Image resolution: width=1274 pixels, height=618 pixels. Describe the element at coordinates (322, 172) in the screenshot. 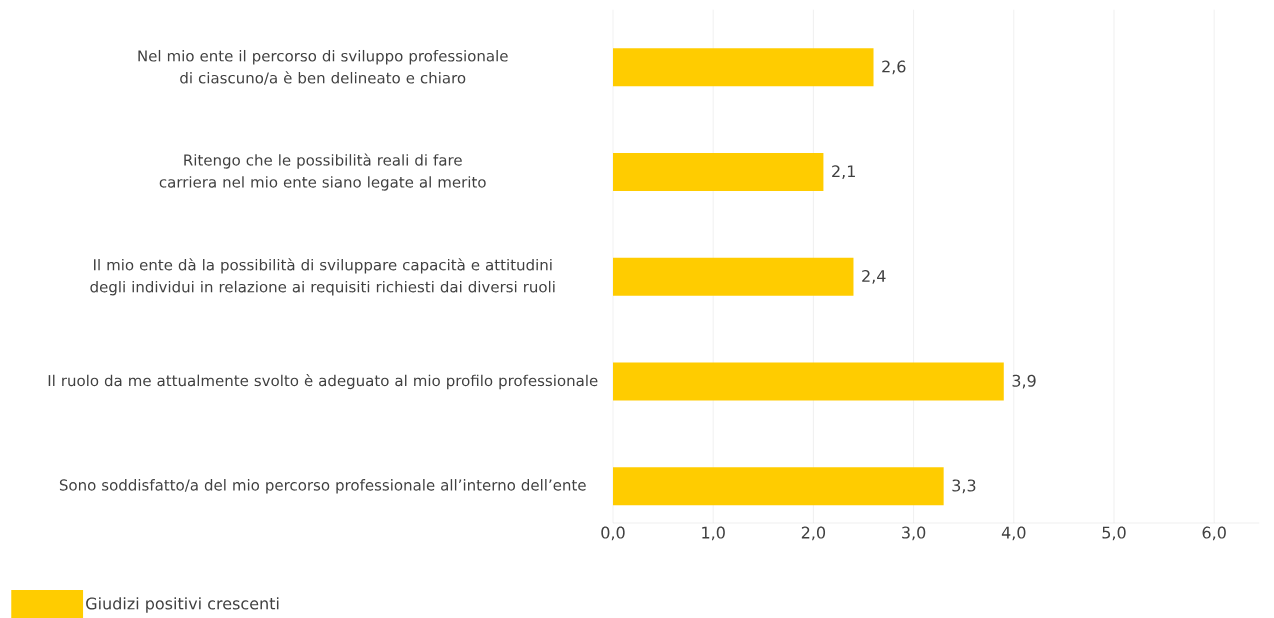

I see `y-tick-label: Ritengo che le possibilità reali di fare carriera nel mio ente siano legate al merito` at that location.